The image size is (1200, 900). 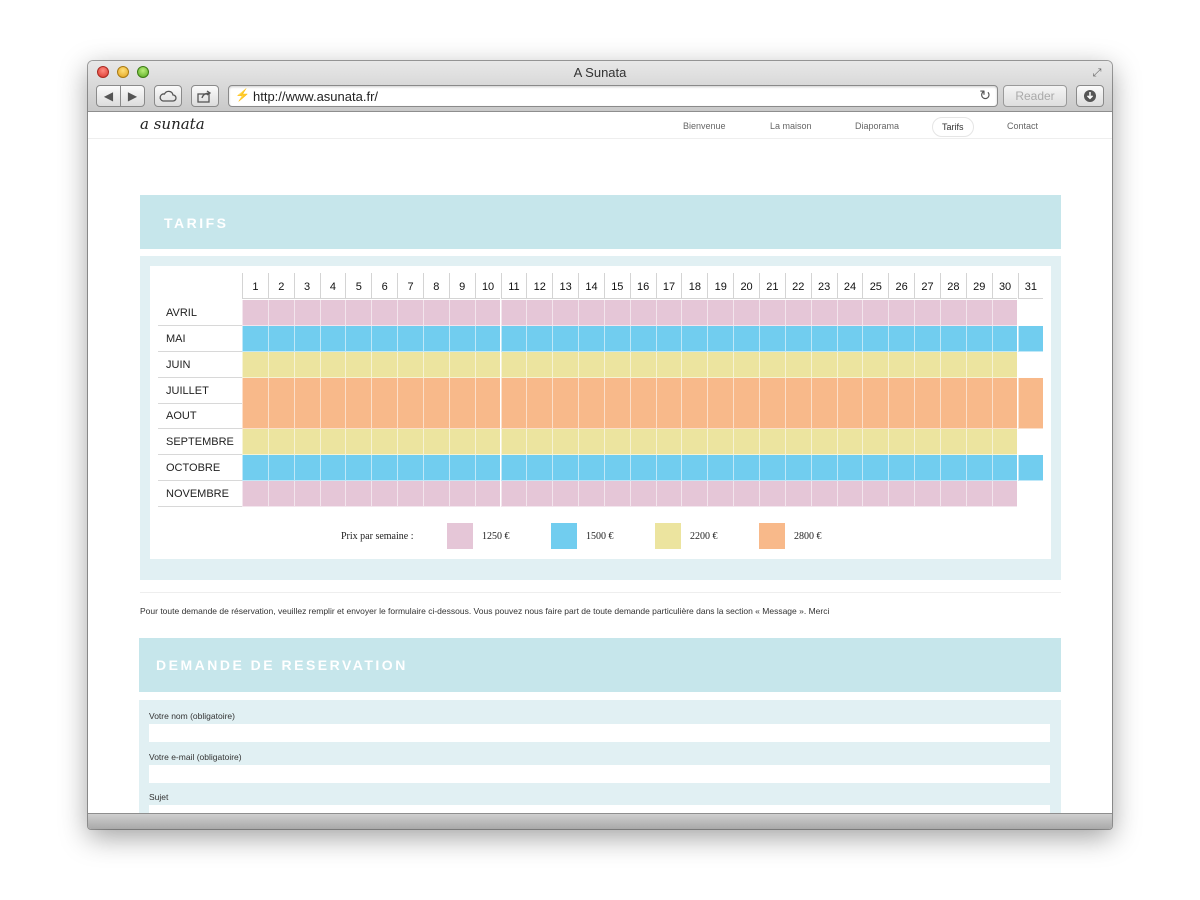 I want to click on minimize-window-button, so click(x=123, y=72).